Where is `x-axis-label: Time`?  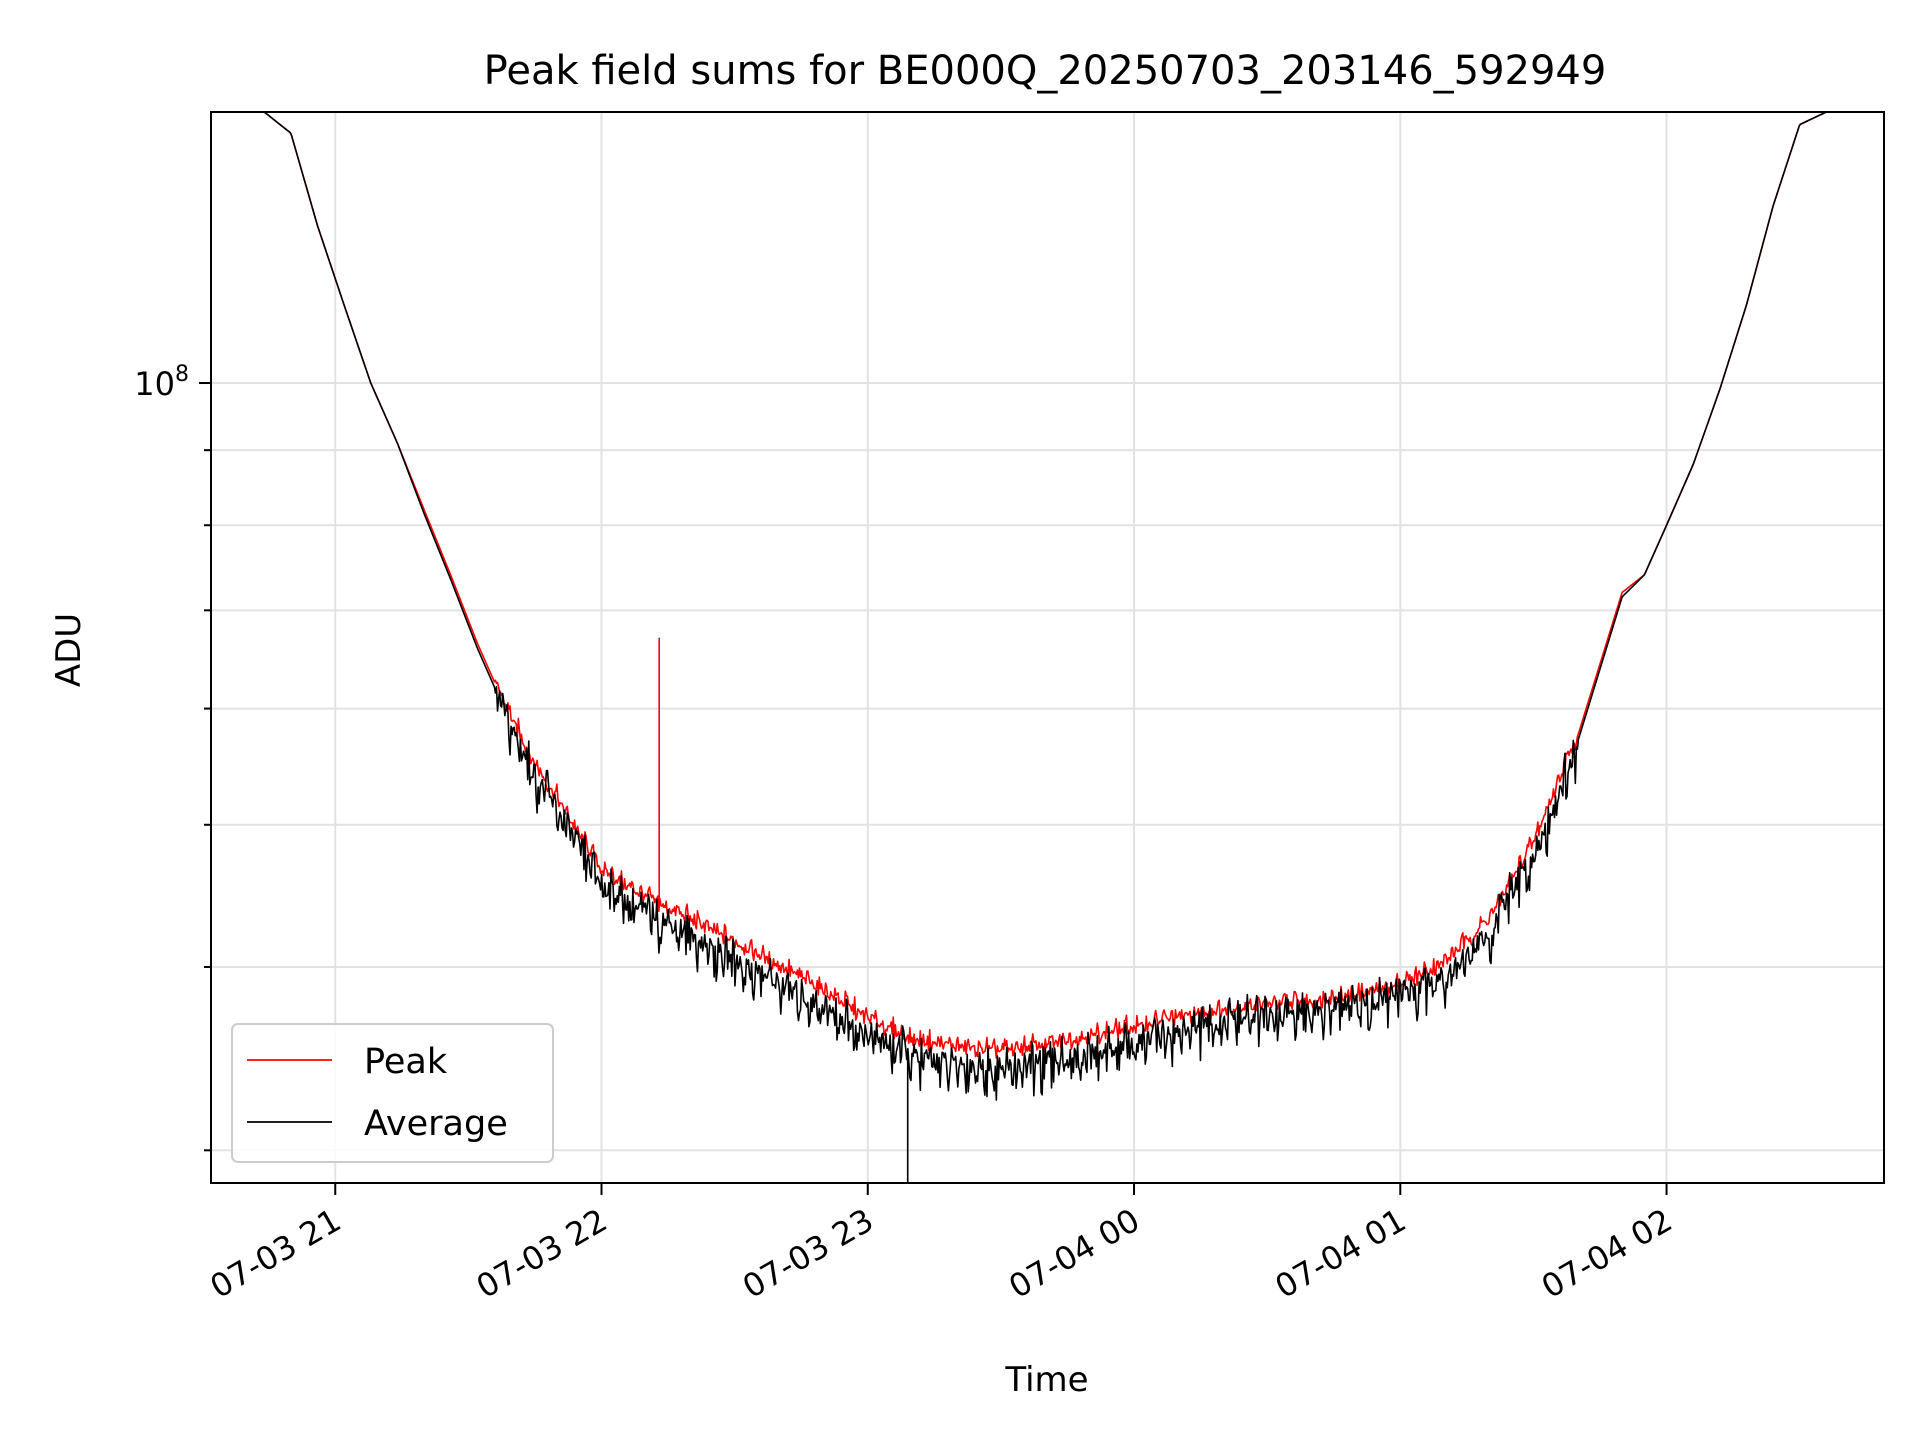
x-axis-label: Time is located at coordinates (1046, 1380).